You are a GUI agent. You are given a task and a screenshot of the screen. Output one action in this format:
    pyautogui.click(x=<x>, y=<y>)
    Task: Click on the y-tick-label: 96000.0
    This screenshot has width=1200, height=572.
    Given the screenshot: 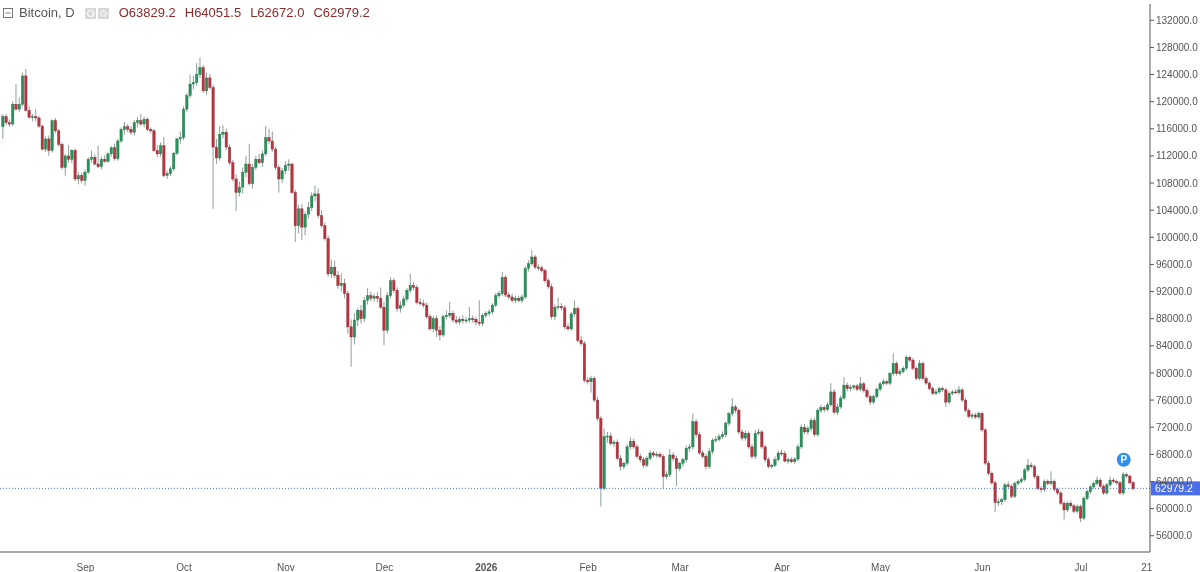 What is the action you would take?
    pyautogui.click(x=1174, y=264)
    